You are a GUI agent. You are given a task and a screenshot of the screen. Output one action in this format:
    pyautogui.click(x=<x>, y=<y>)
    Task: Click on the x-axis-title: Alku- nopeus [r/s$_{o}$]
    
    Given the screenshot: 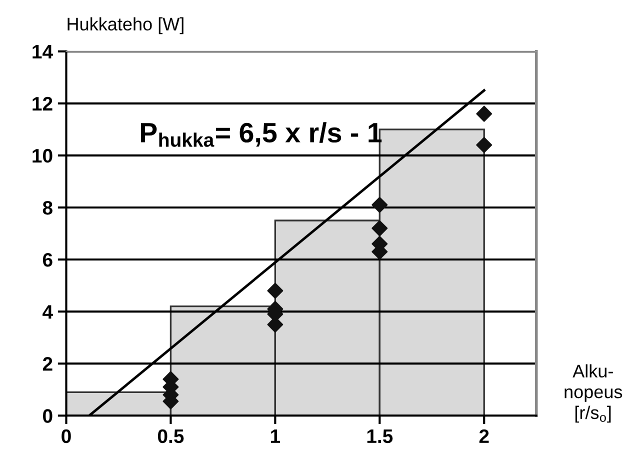 What is the action you would take?
    pyautogui.click(x=593, y=393)
    